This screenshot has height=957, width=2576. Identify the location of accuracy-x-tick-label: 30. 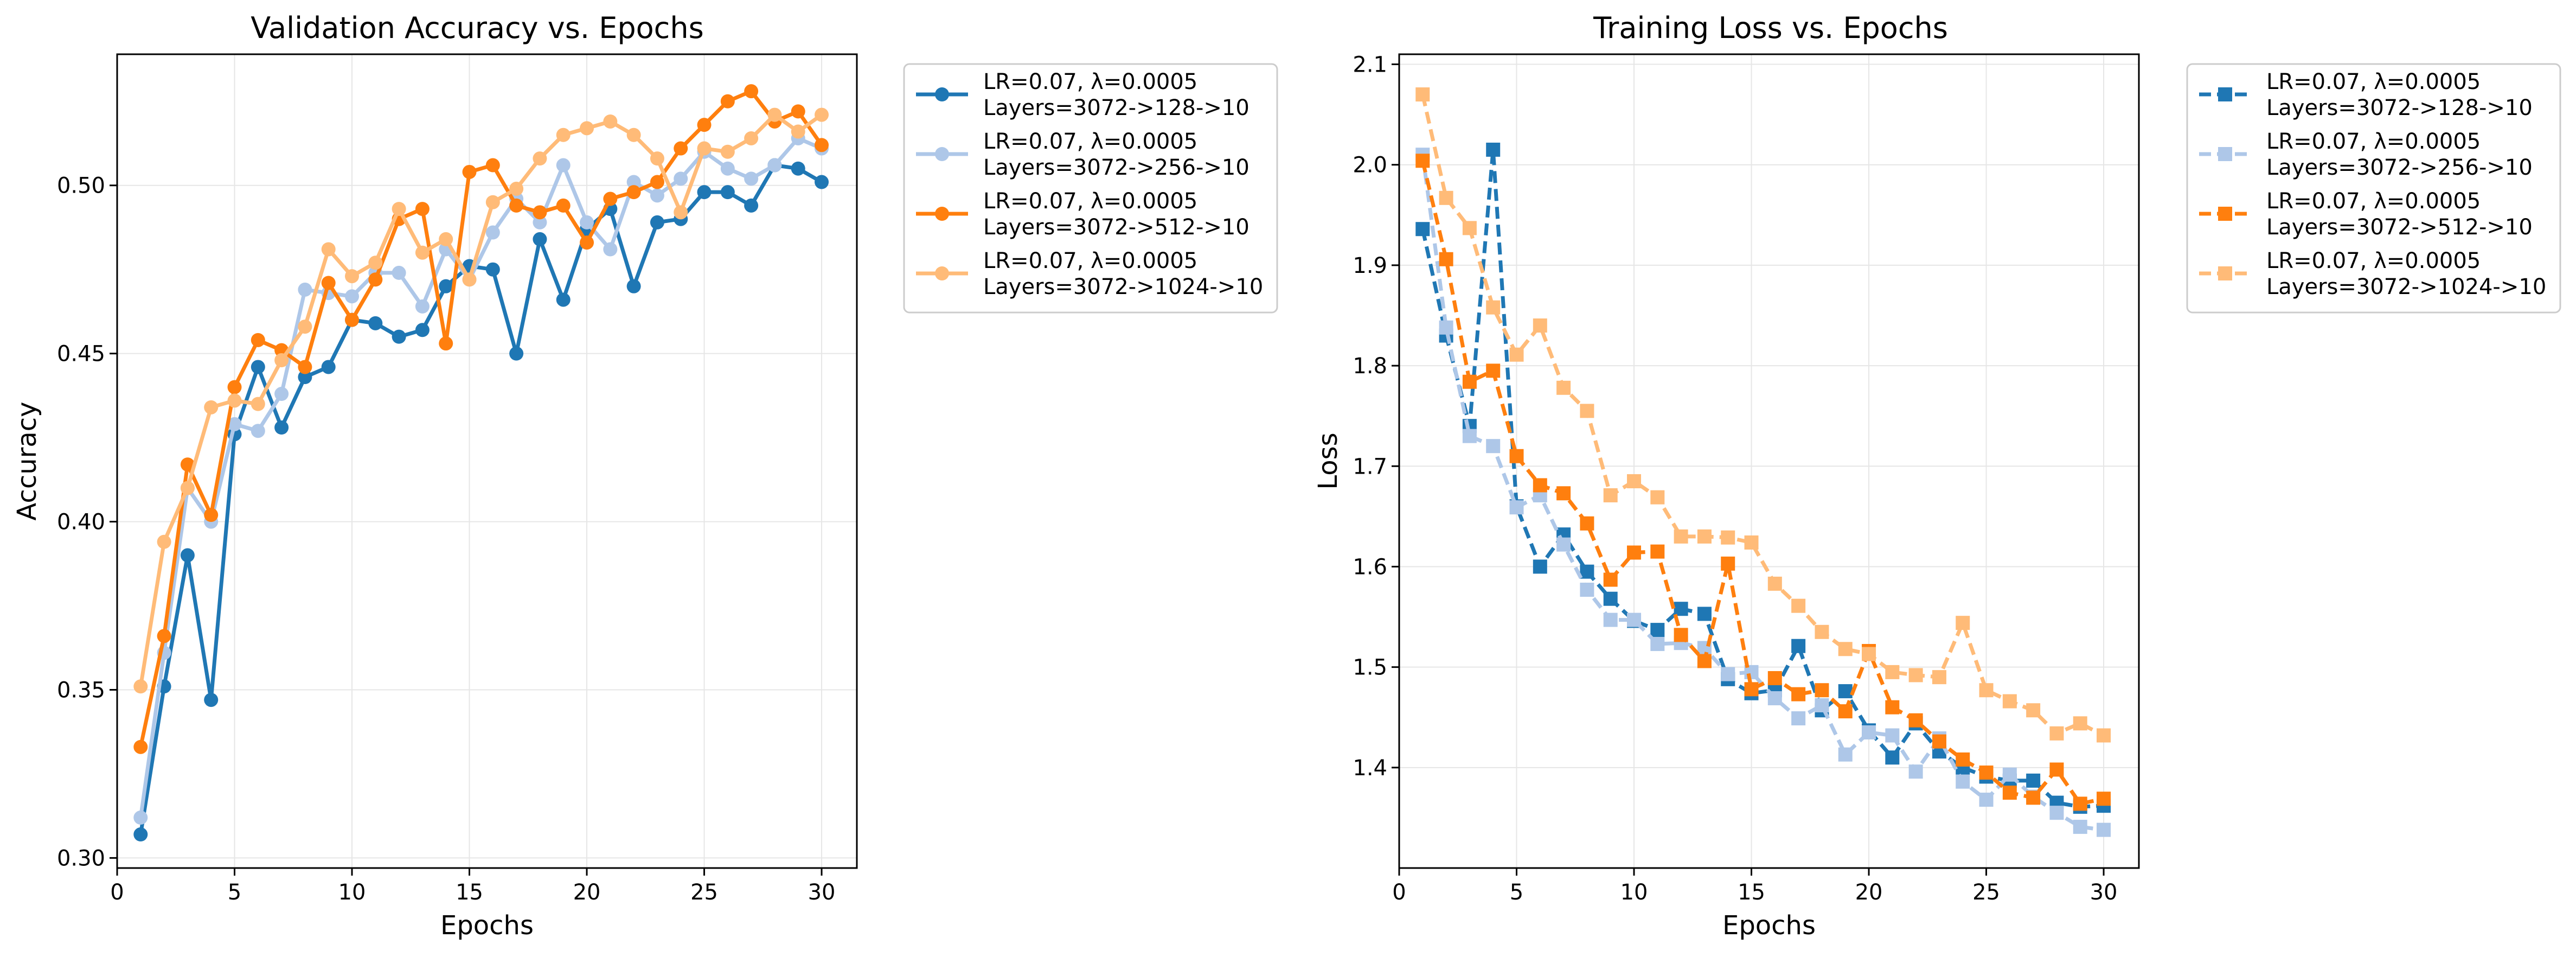
(822, 892).